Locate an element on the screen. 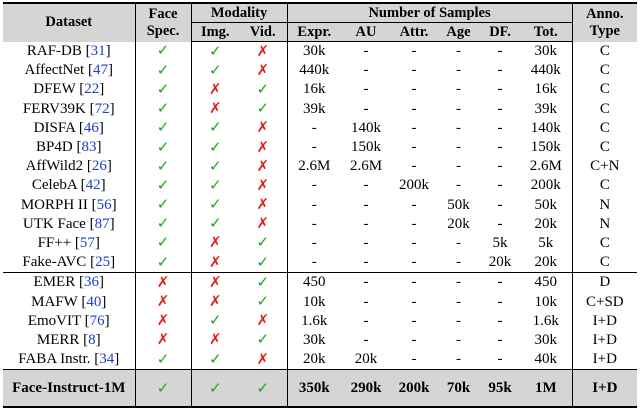 This screenshot has width=640, height=409. au-cell: 20k is located at coordinates (366, 359).